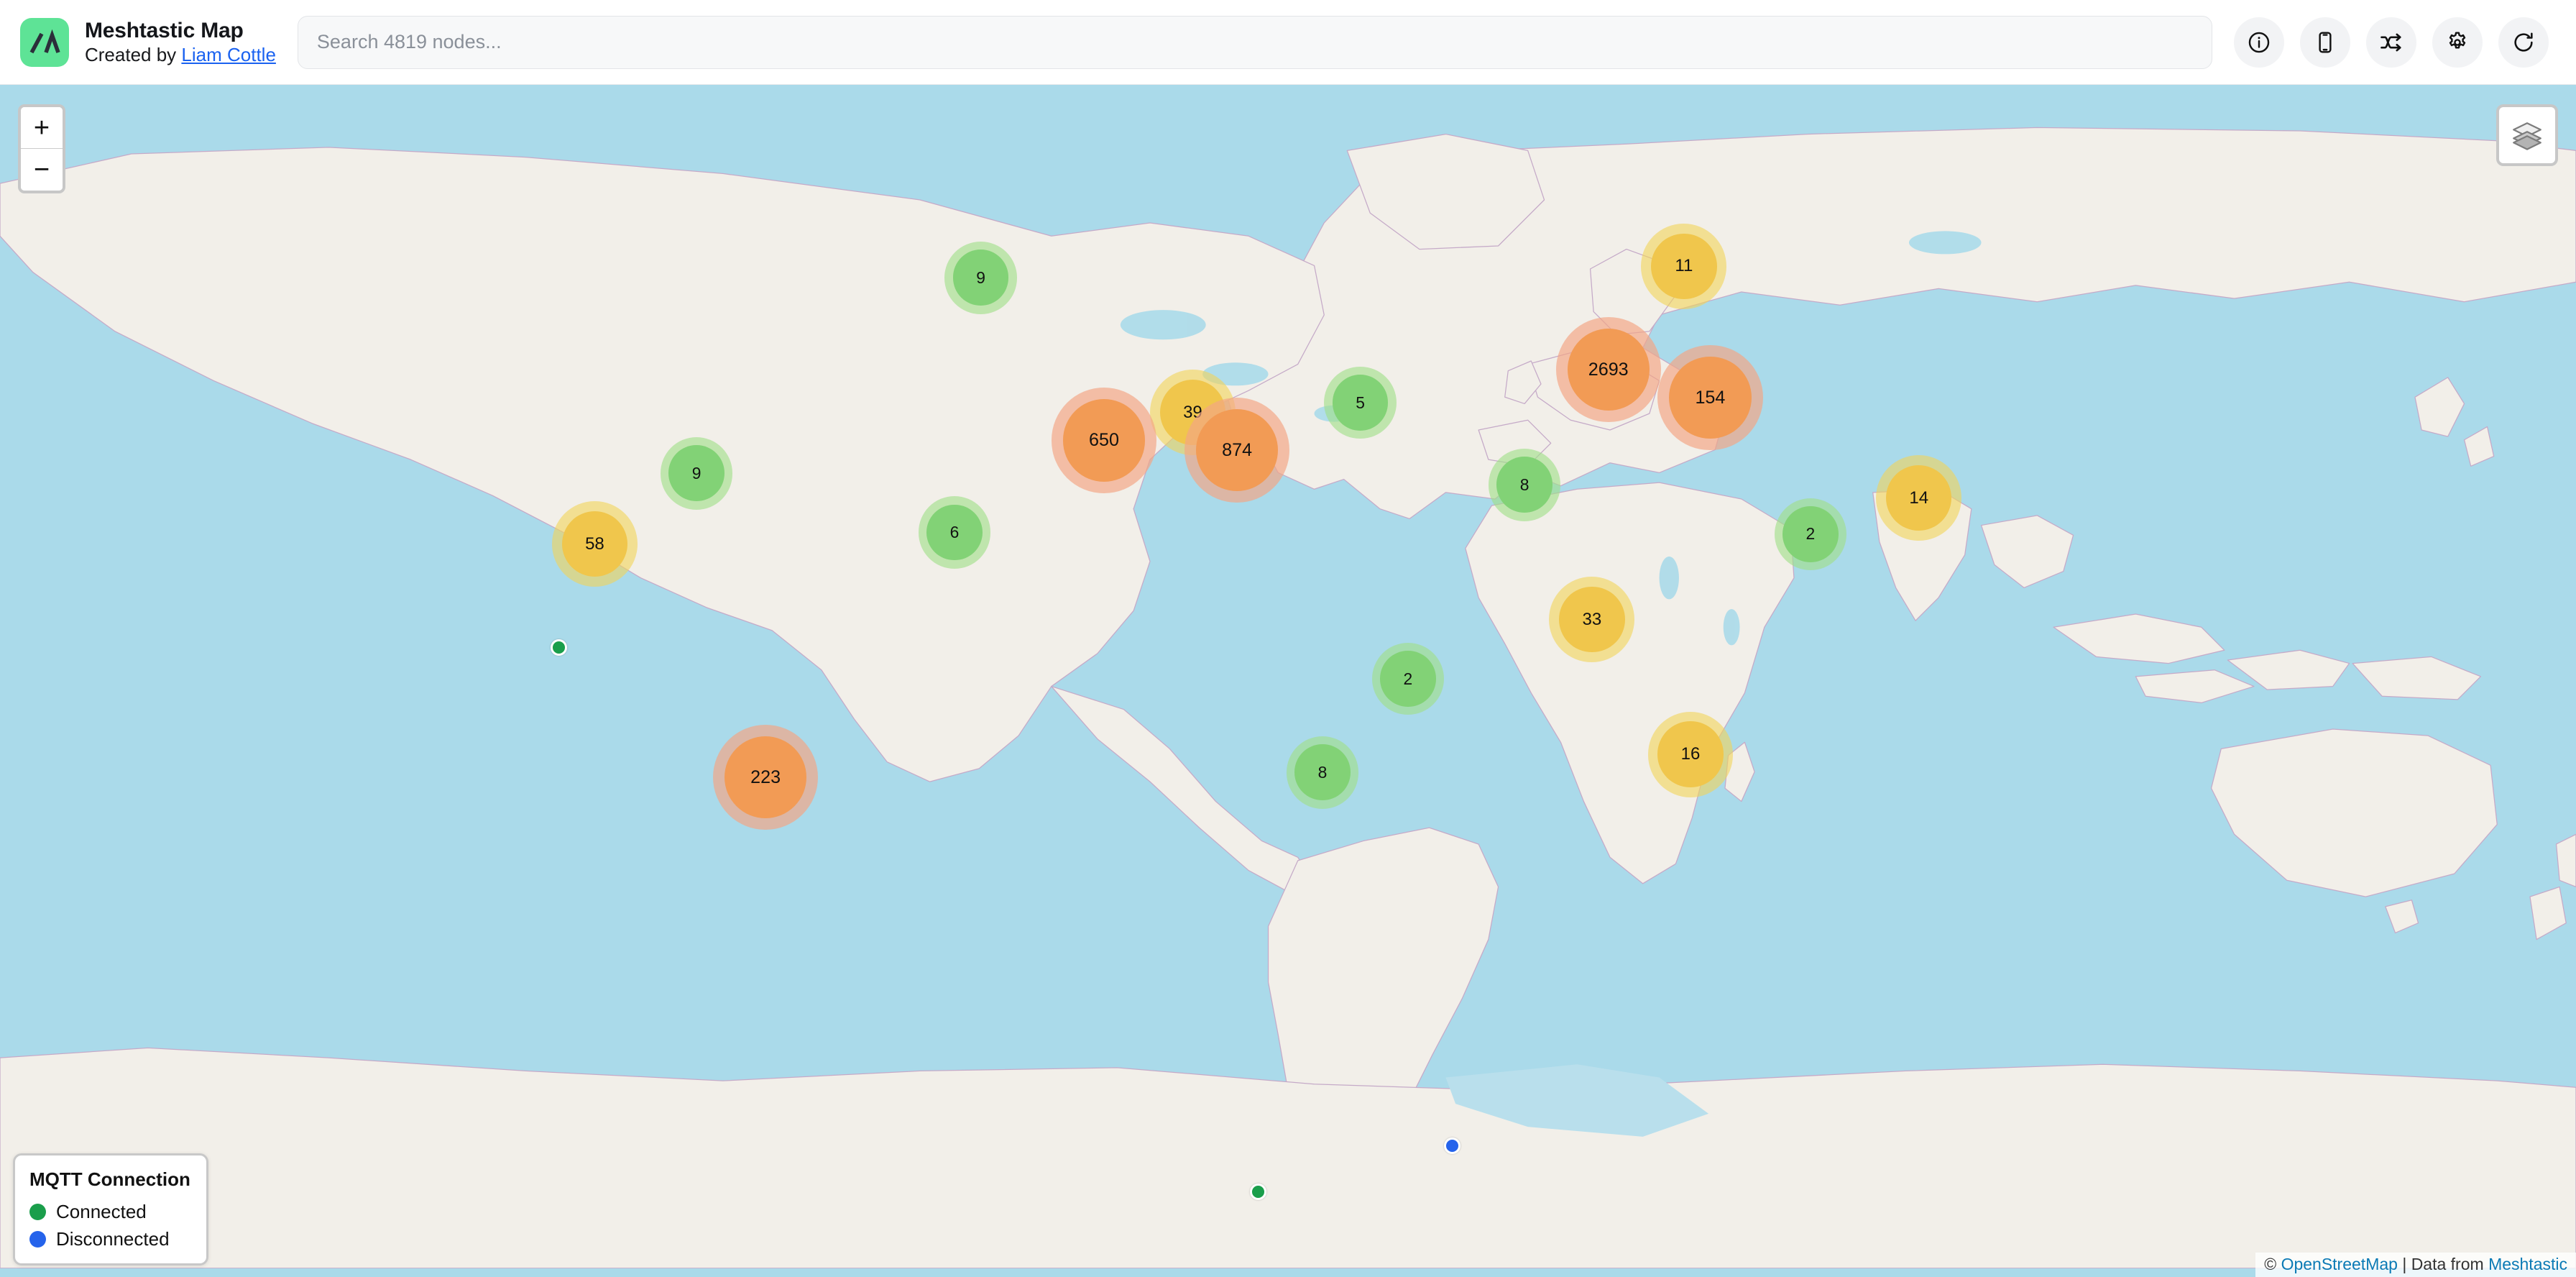 This screenshot has height=1277, width=2576. I want to click on cluster-marker: 16, so click(1690, 754).